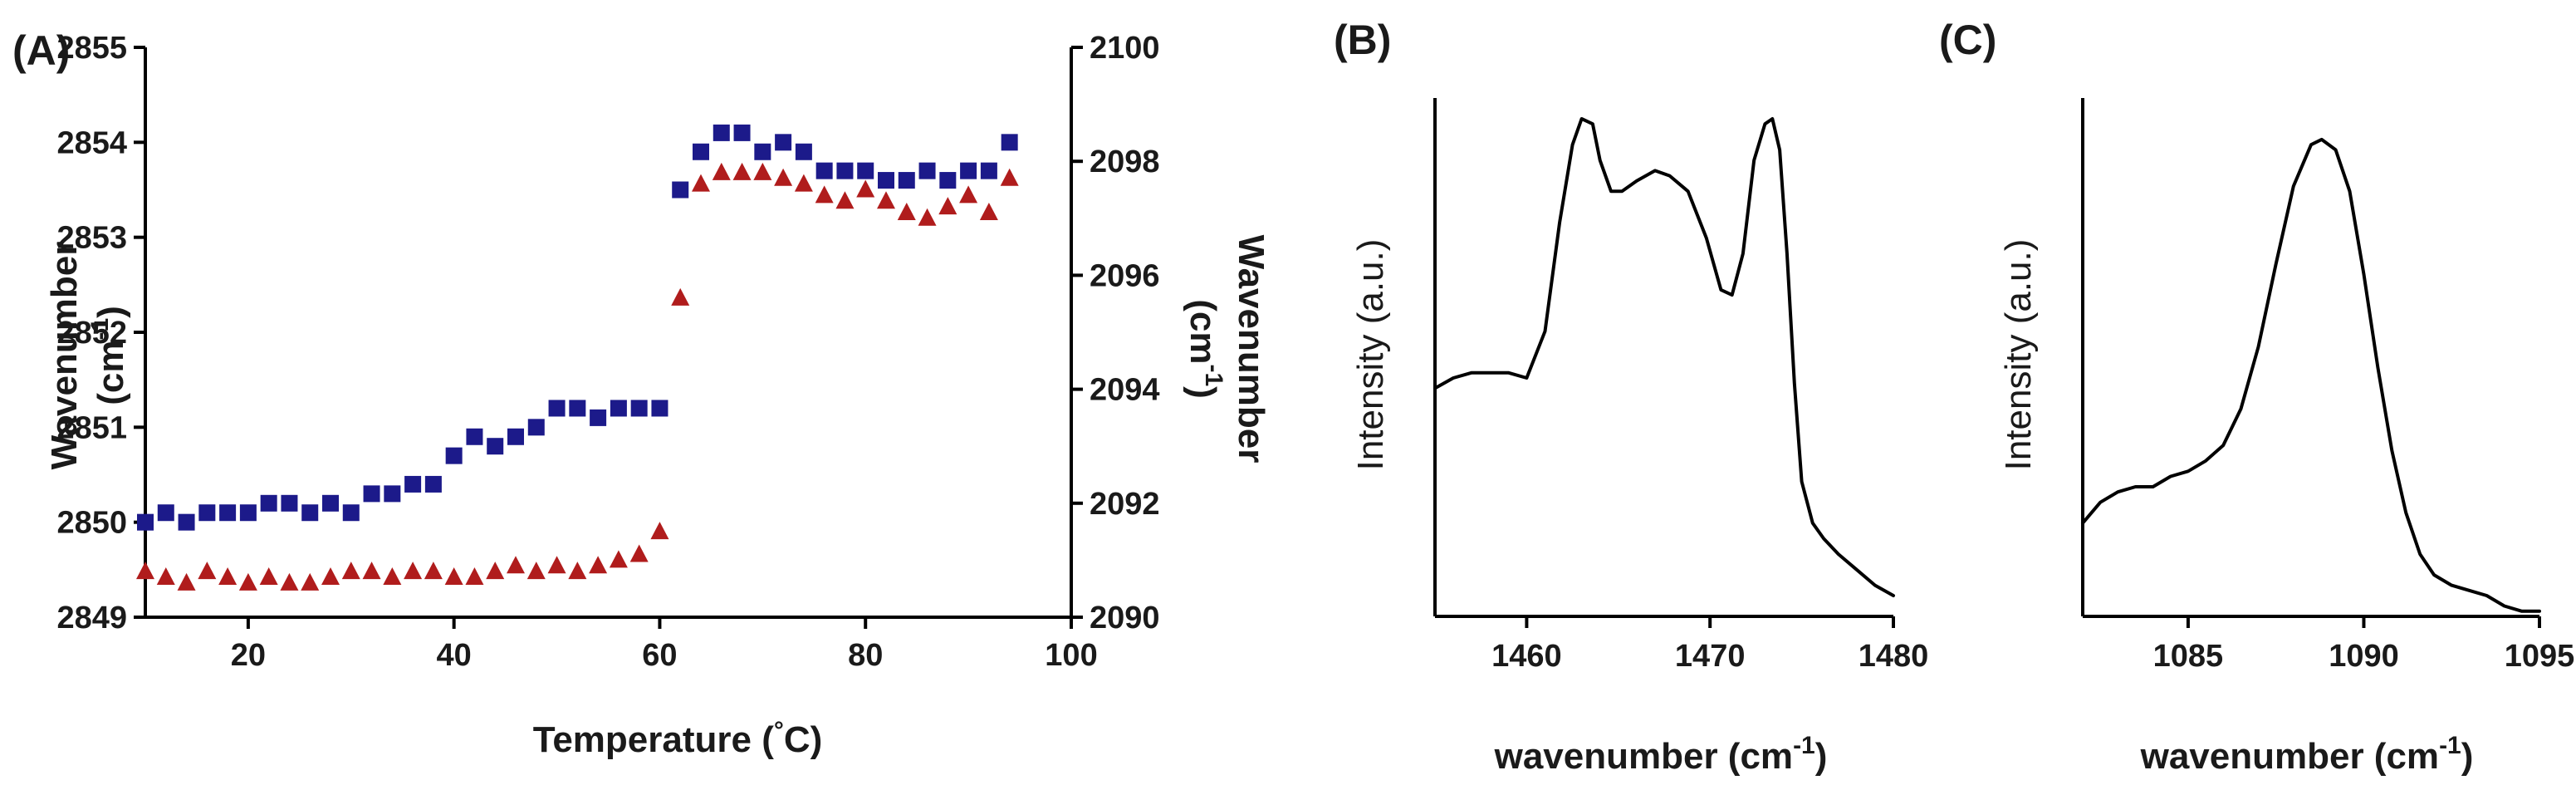  Describe the element at coordinates (779, 730) in the screenshot. I see `chart-a-xlabel-degree: °` at that location.